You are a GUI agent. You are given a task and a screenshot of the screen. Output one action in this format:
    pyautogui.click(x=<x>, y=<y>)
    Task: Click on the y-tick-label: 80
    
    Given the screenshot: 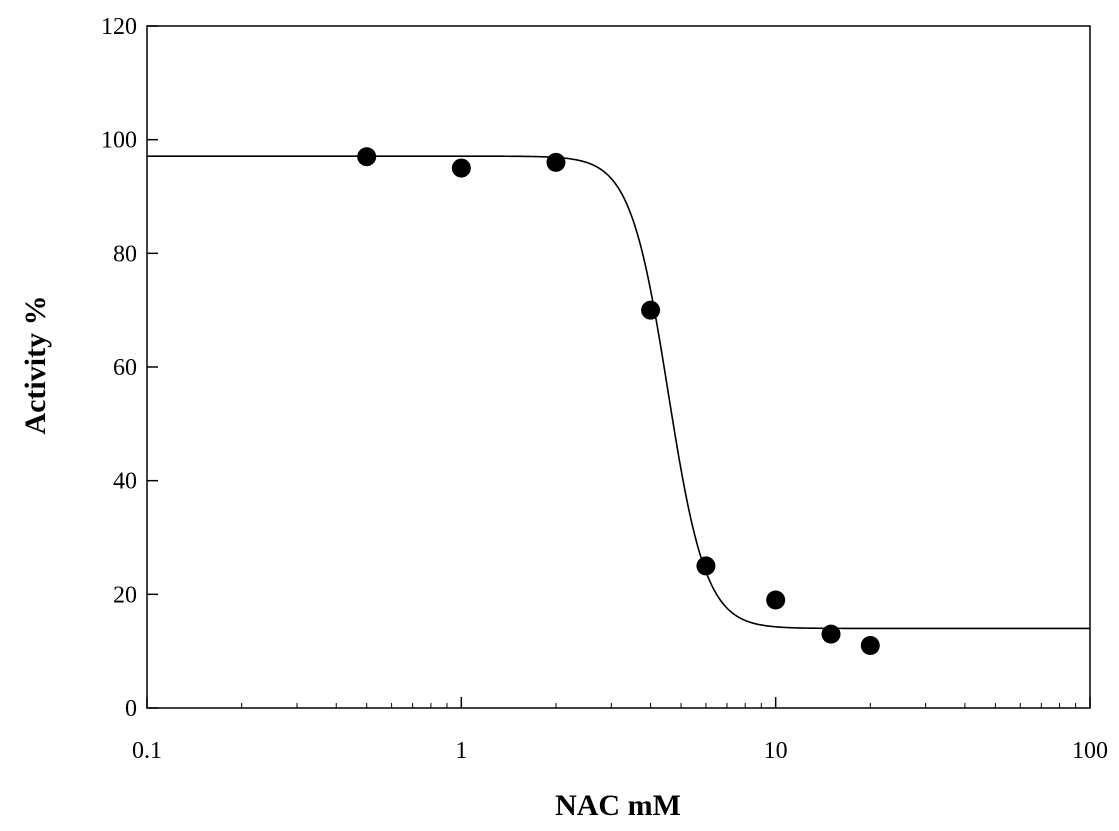 What is the action you would take?
    pyautogui.click(x=125, y=254)
    